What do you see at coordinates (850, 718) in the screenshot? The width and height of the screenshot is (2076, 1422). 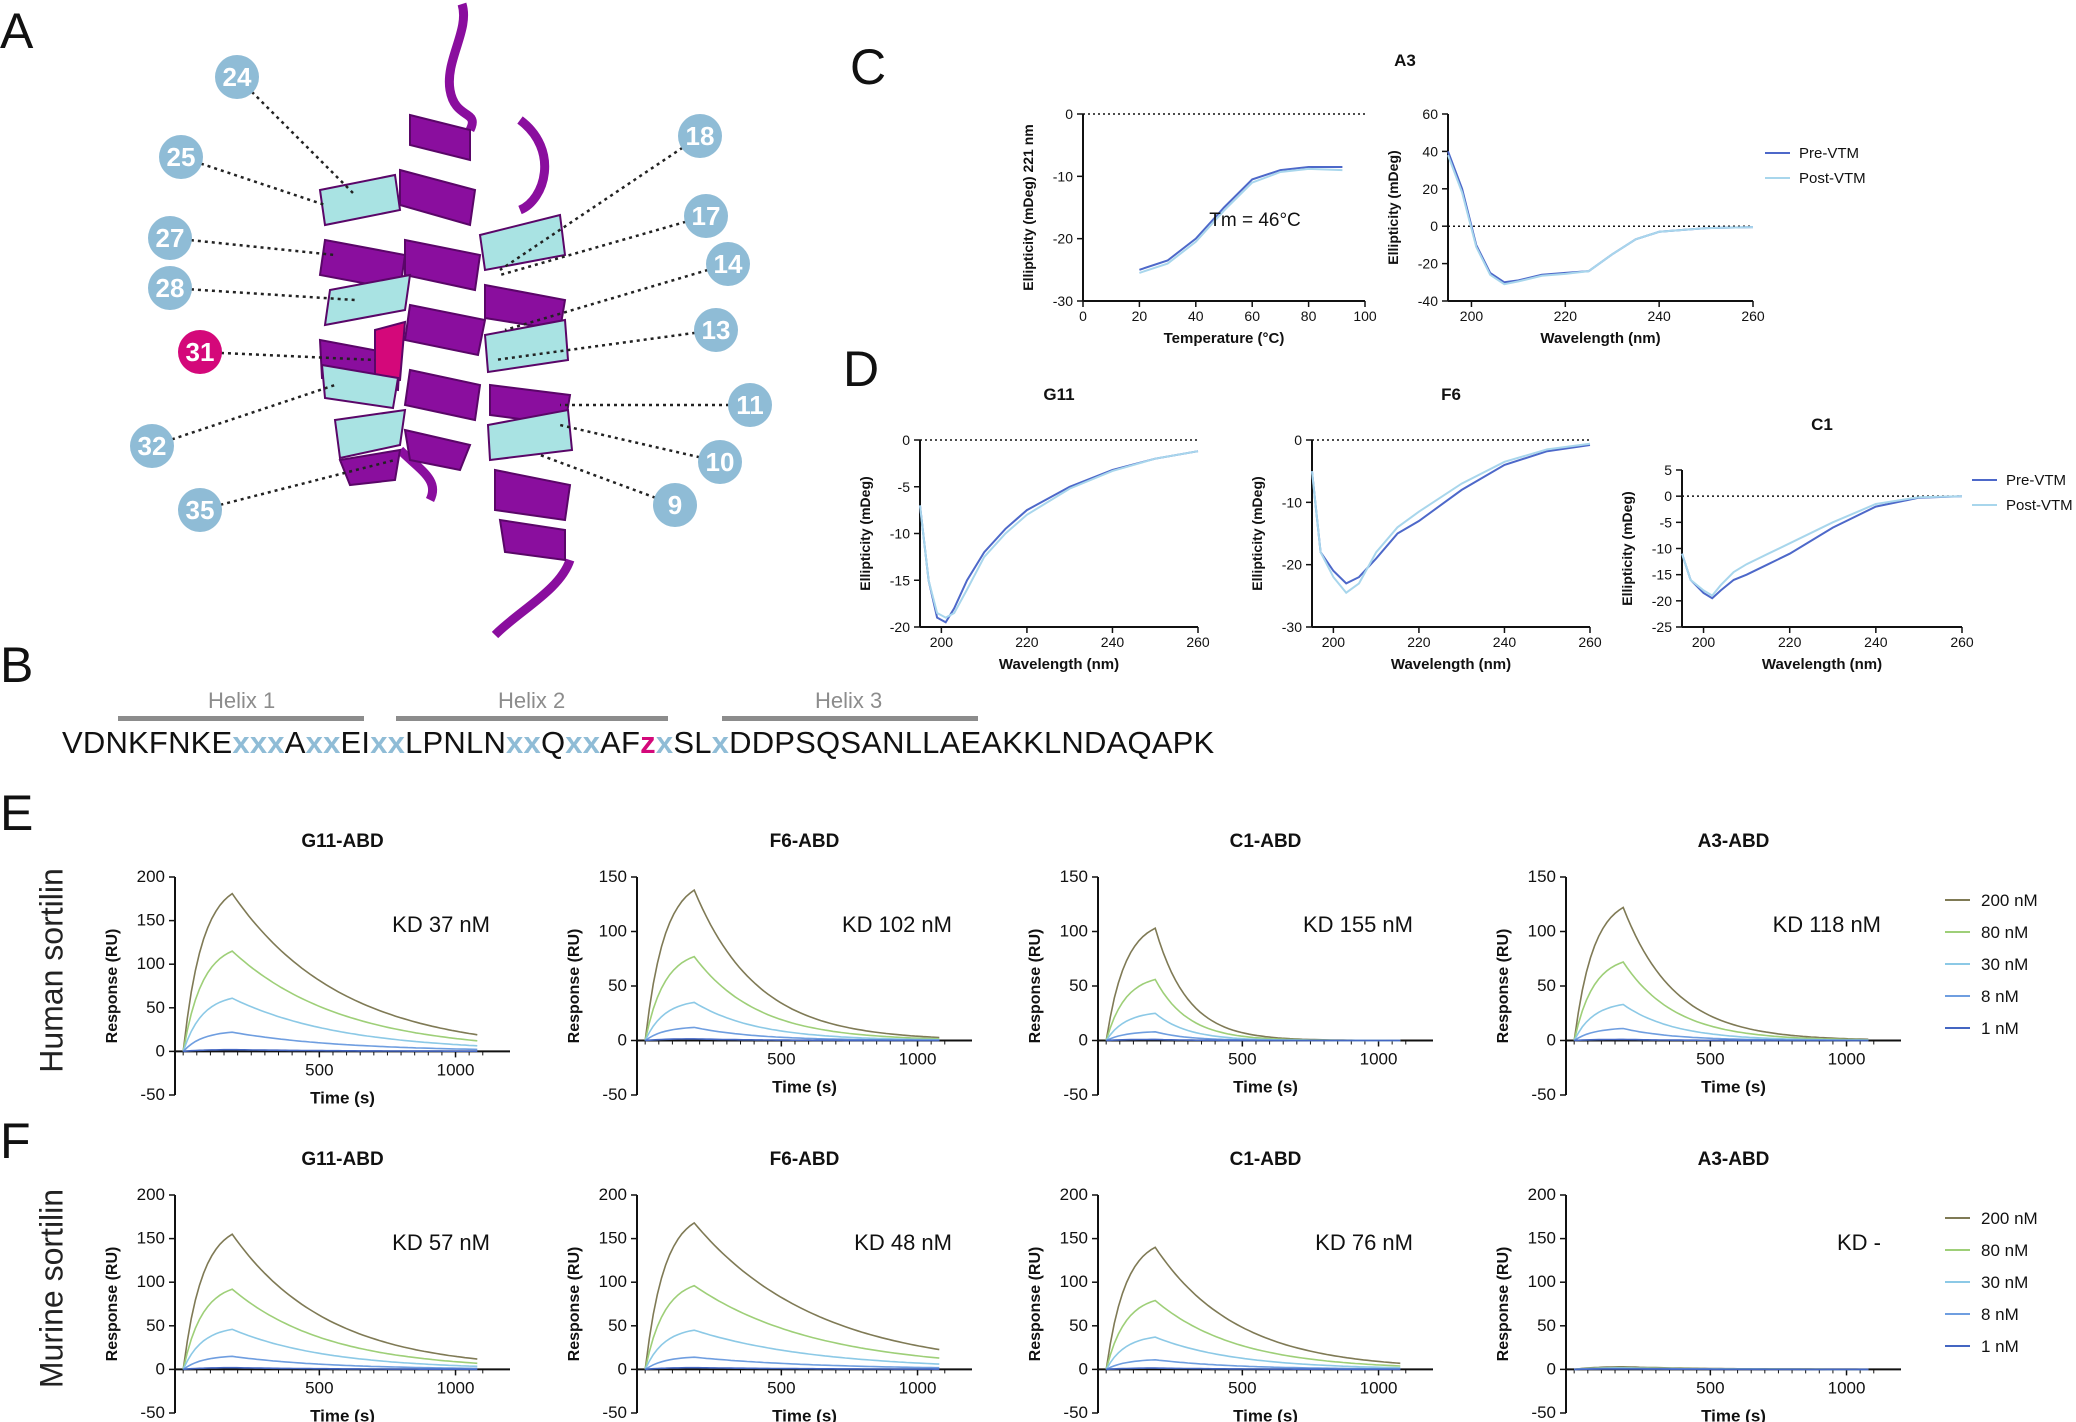 I see `helix-3-bar` at bounding box center [850, 718].